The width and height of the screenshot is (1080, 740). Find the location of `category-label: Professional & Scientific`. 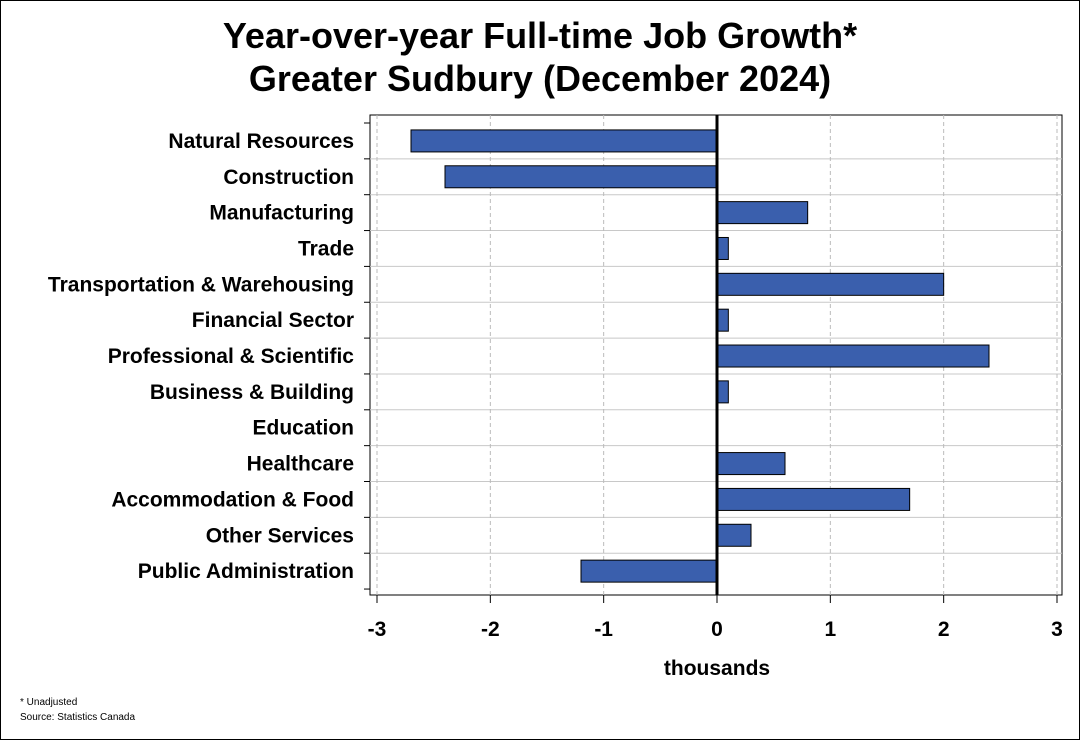

category-label: Professional & Scientific is located at coordinates (231, 356).